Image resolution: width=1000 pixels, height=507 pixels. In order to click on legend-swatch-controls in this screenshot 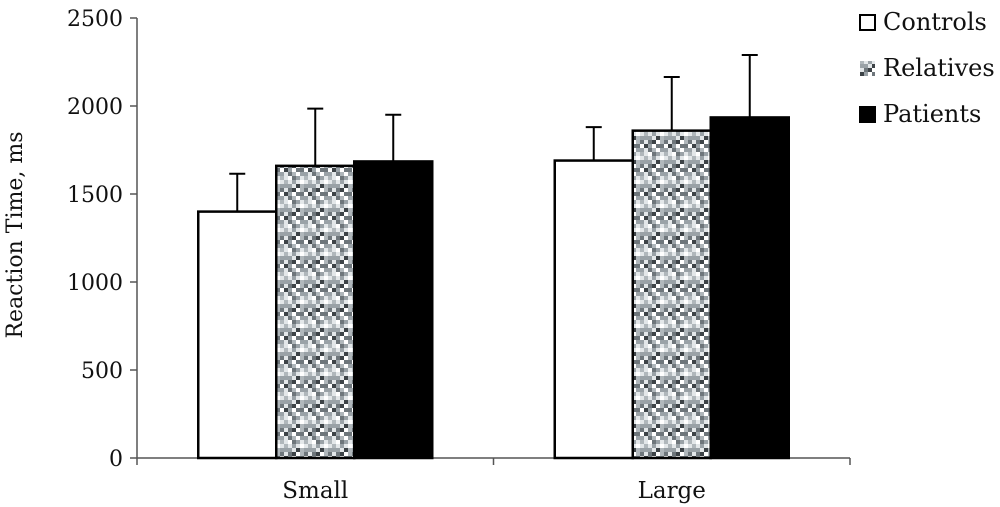, I will do `click(867, 22)`.